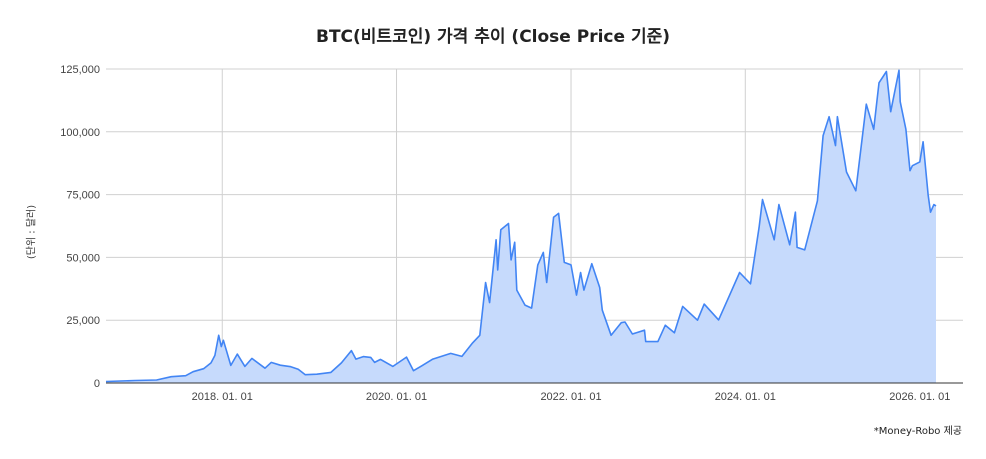 This screenshot has height=459, width=986. I want to click on y-tick-label: 25,000, so click(83, 321).